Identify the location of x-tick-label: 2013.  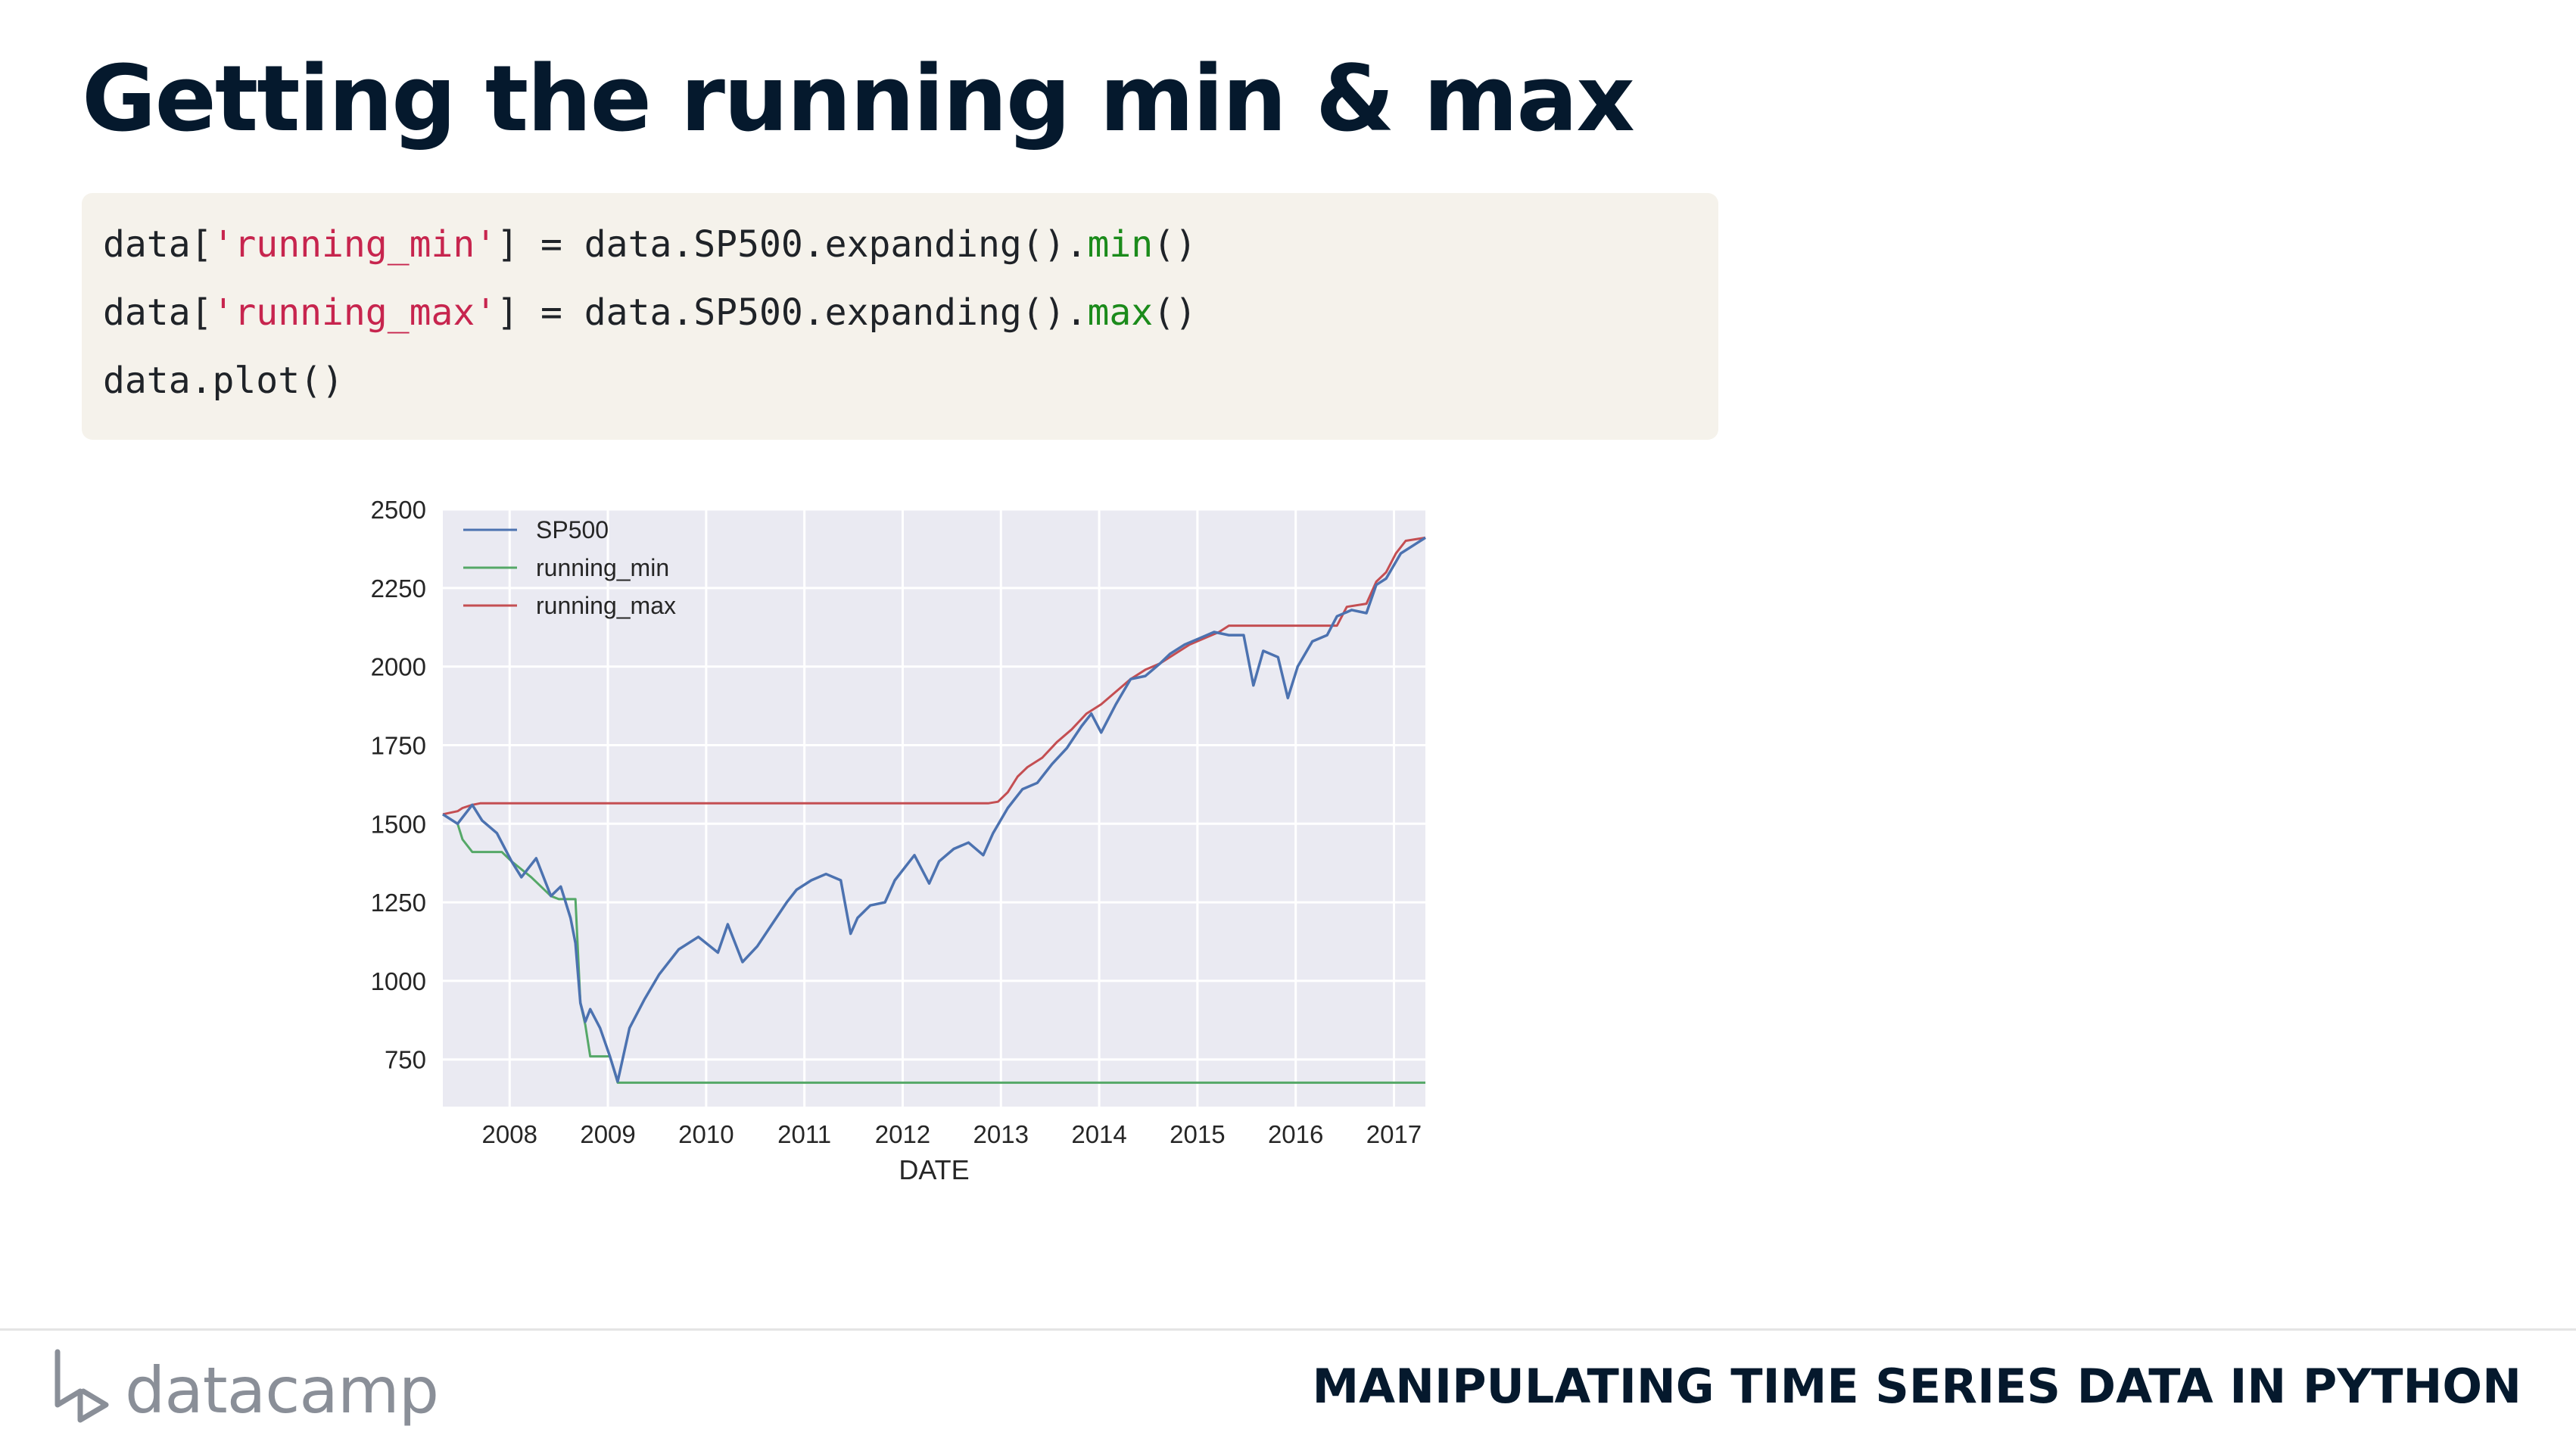
(1001, 1134).